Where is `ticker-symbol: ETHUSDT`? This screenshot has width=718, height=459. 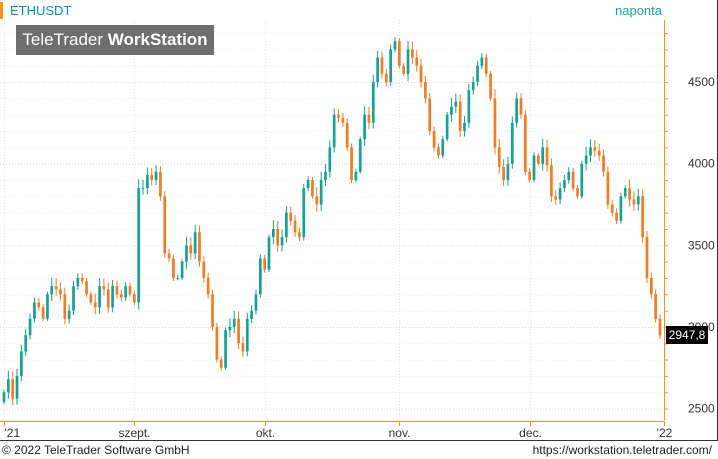
ticker-symbol: ETHUSDT is located at coordinates (35, 10).